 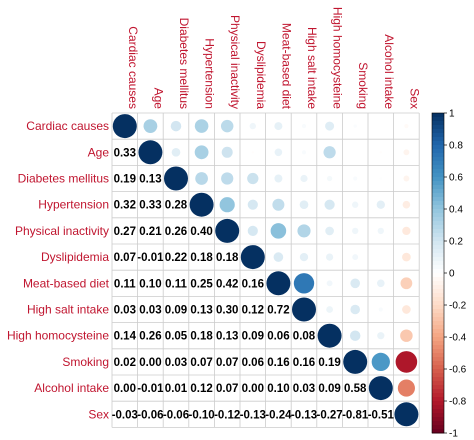 I want to click on column-label: Alcohol intake, so click(x=389, y=71).